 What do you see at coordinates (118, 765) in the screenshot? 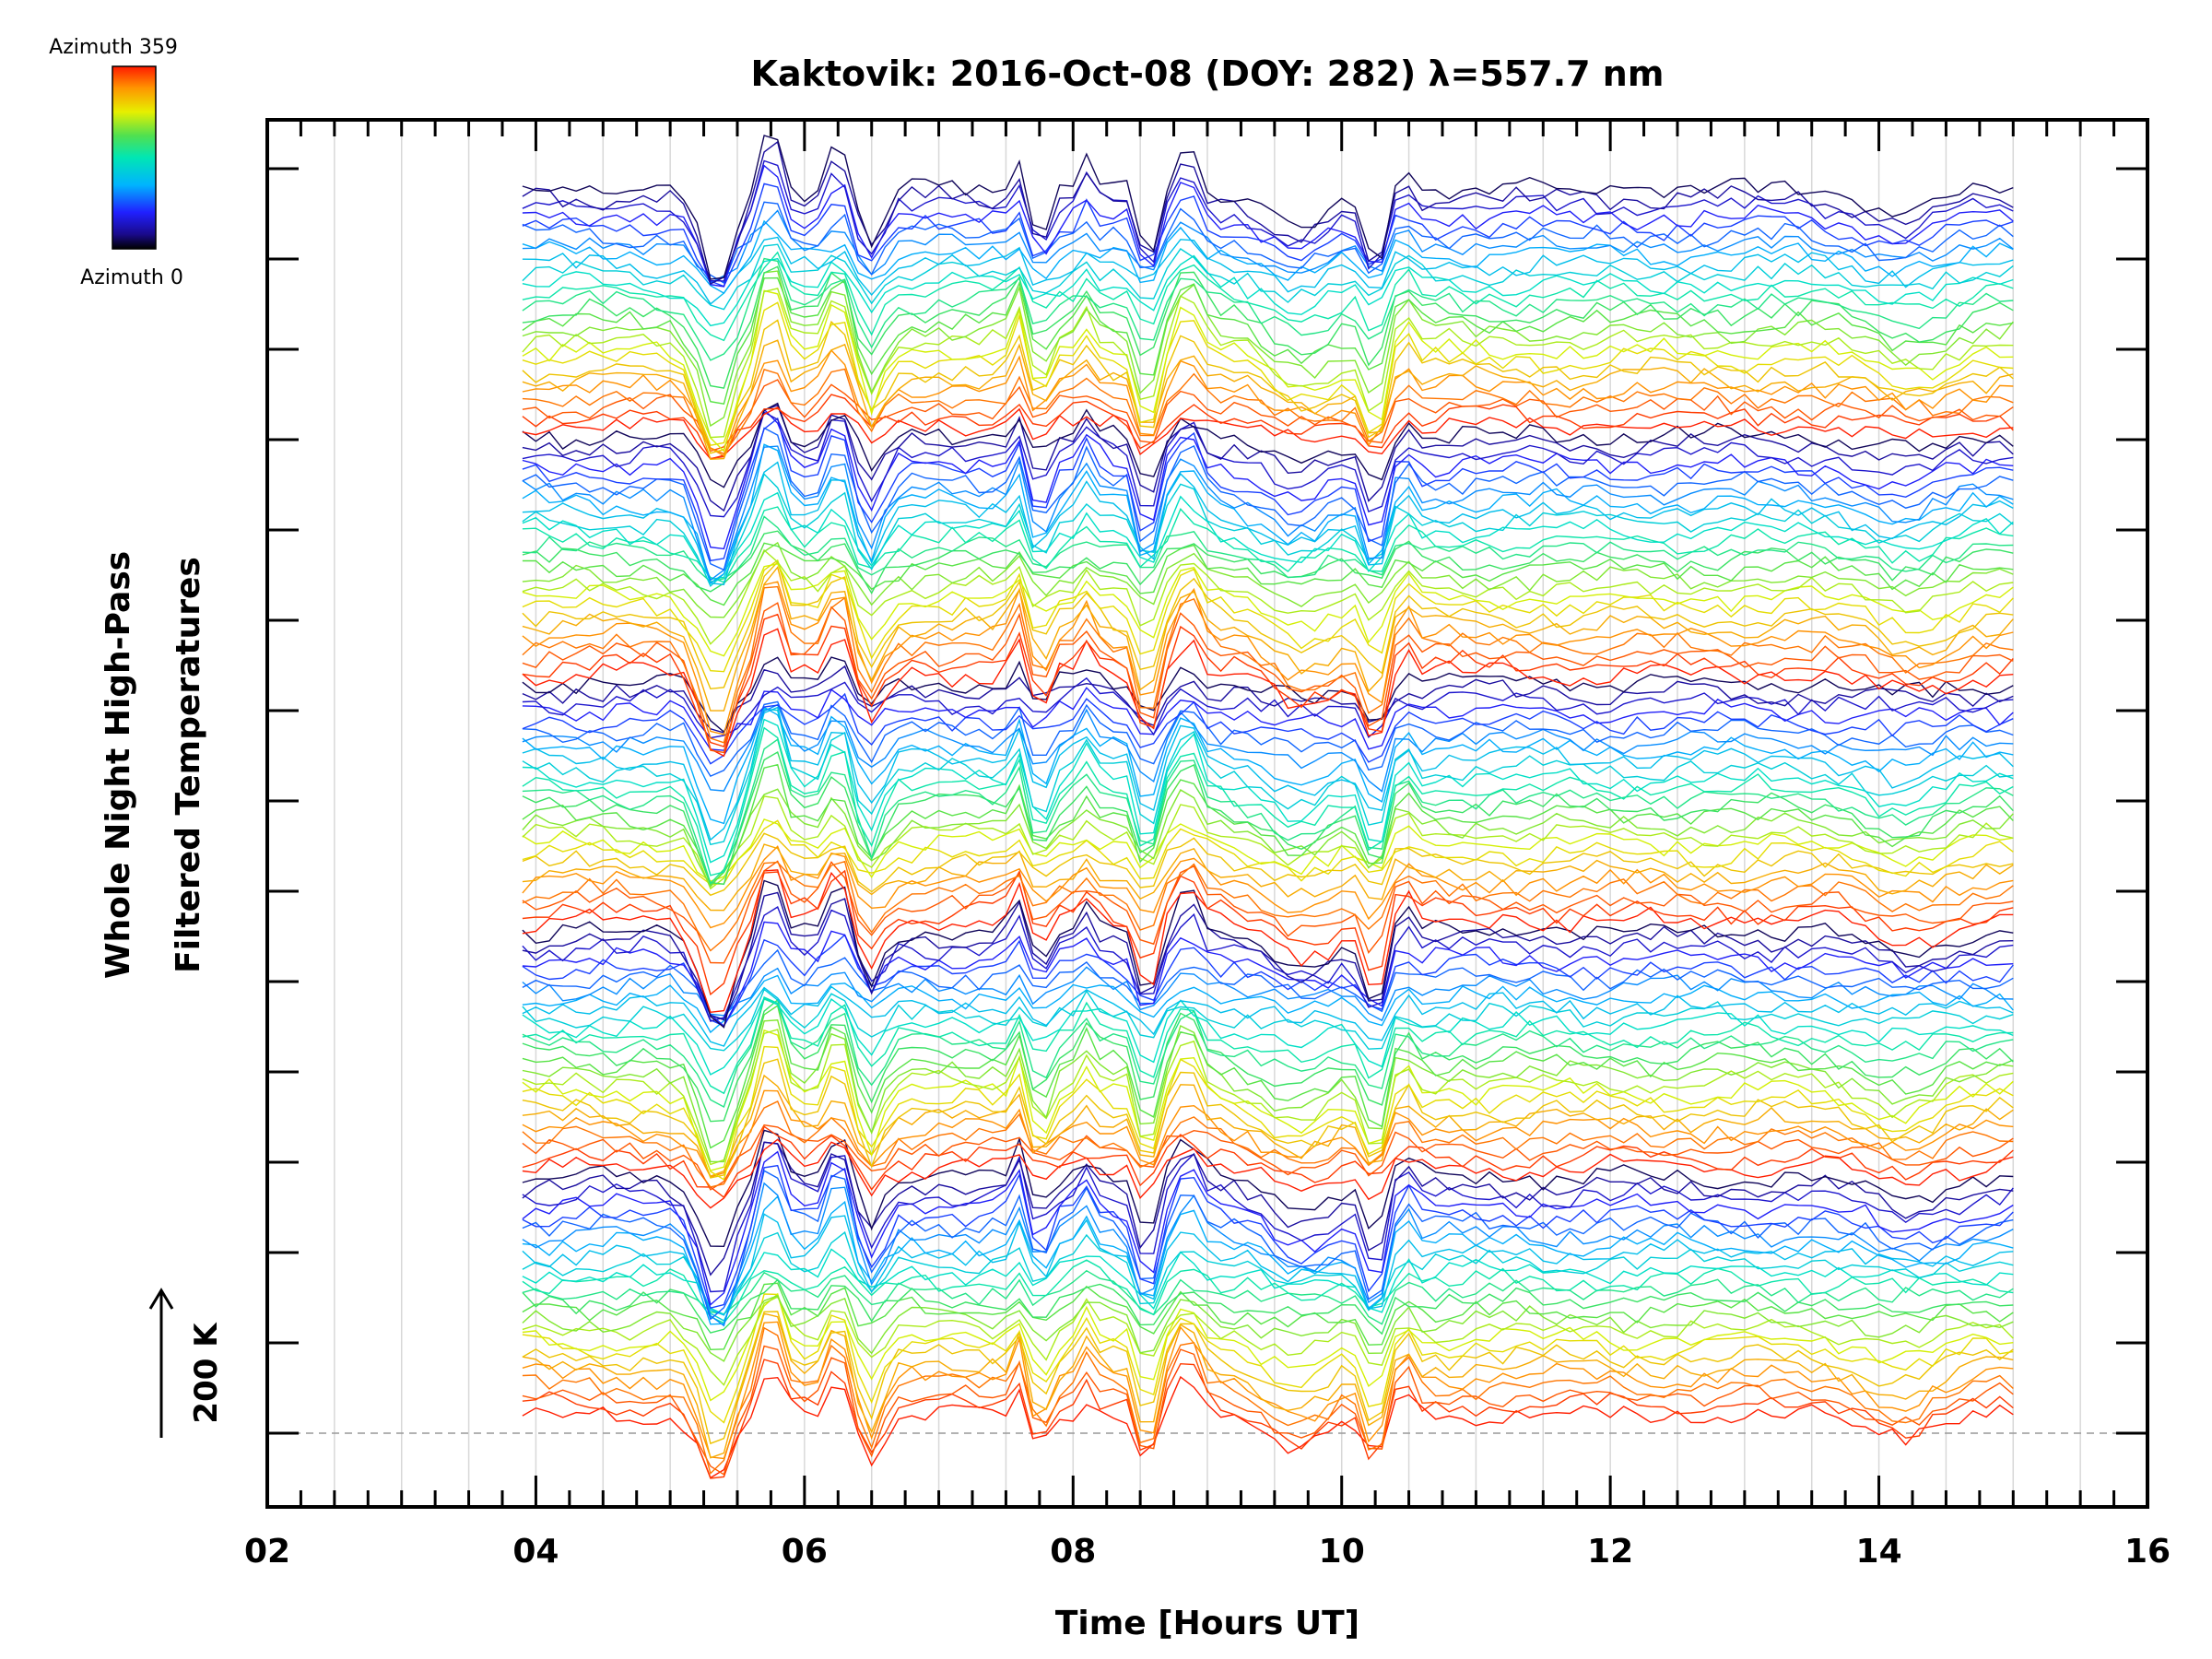
I see `y-axis-label-line1: Whole Night High-Pass` at bounding box center [118, 765].